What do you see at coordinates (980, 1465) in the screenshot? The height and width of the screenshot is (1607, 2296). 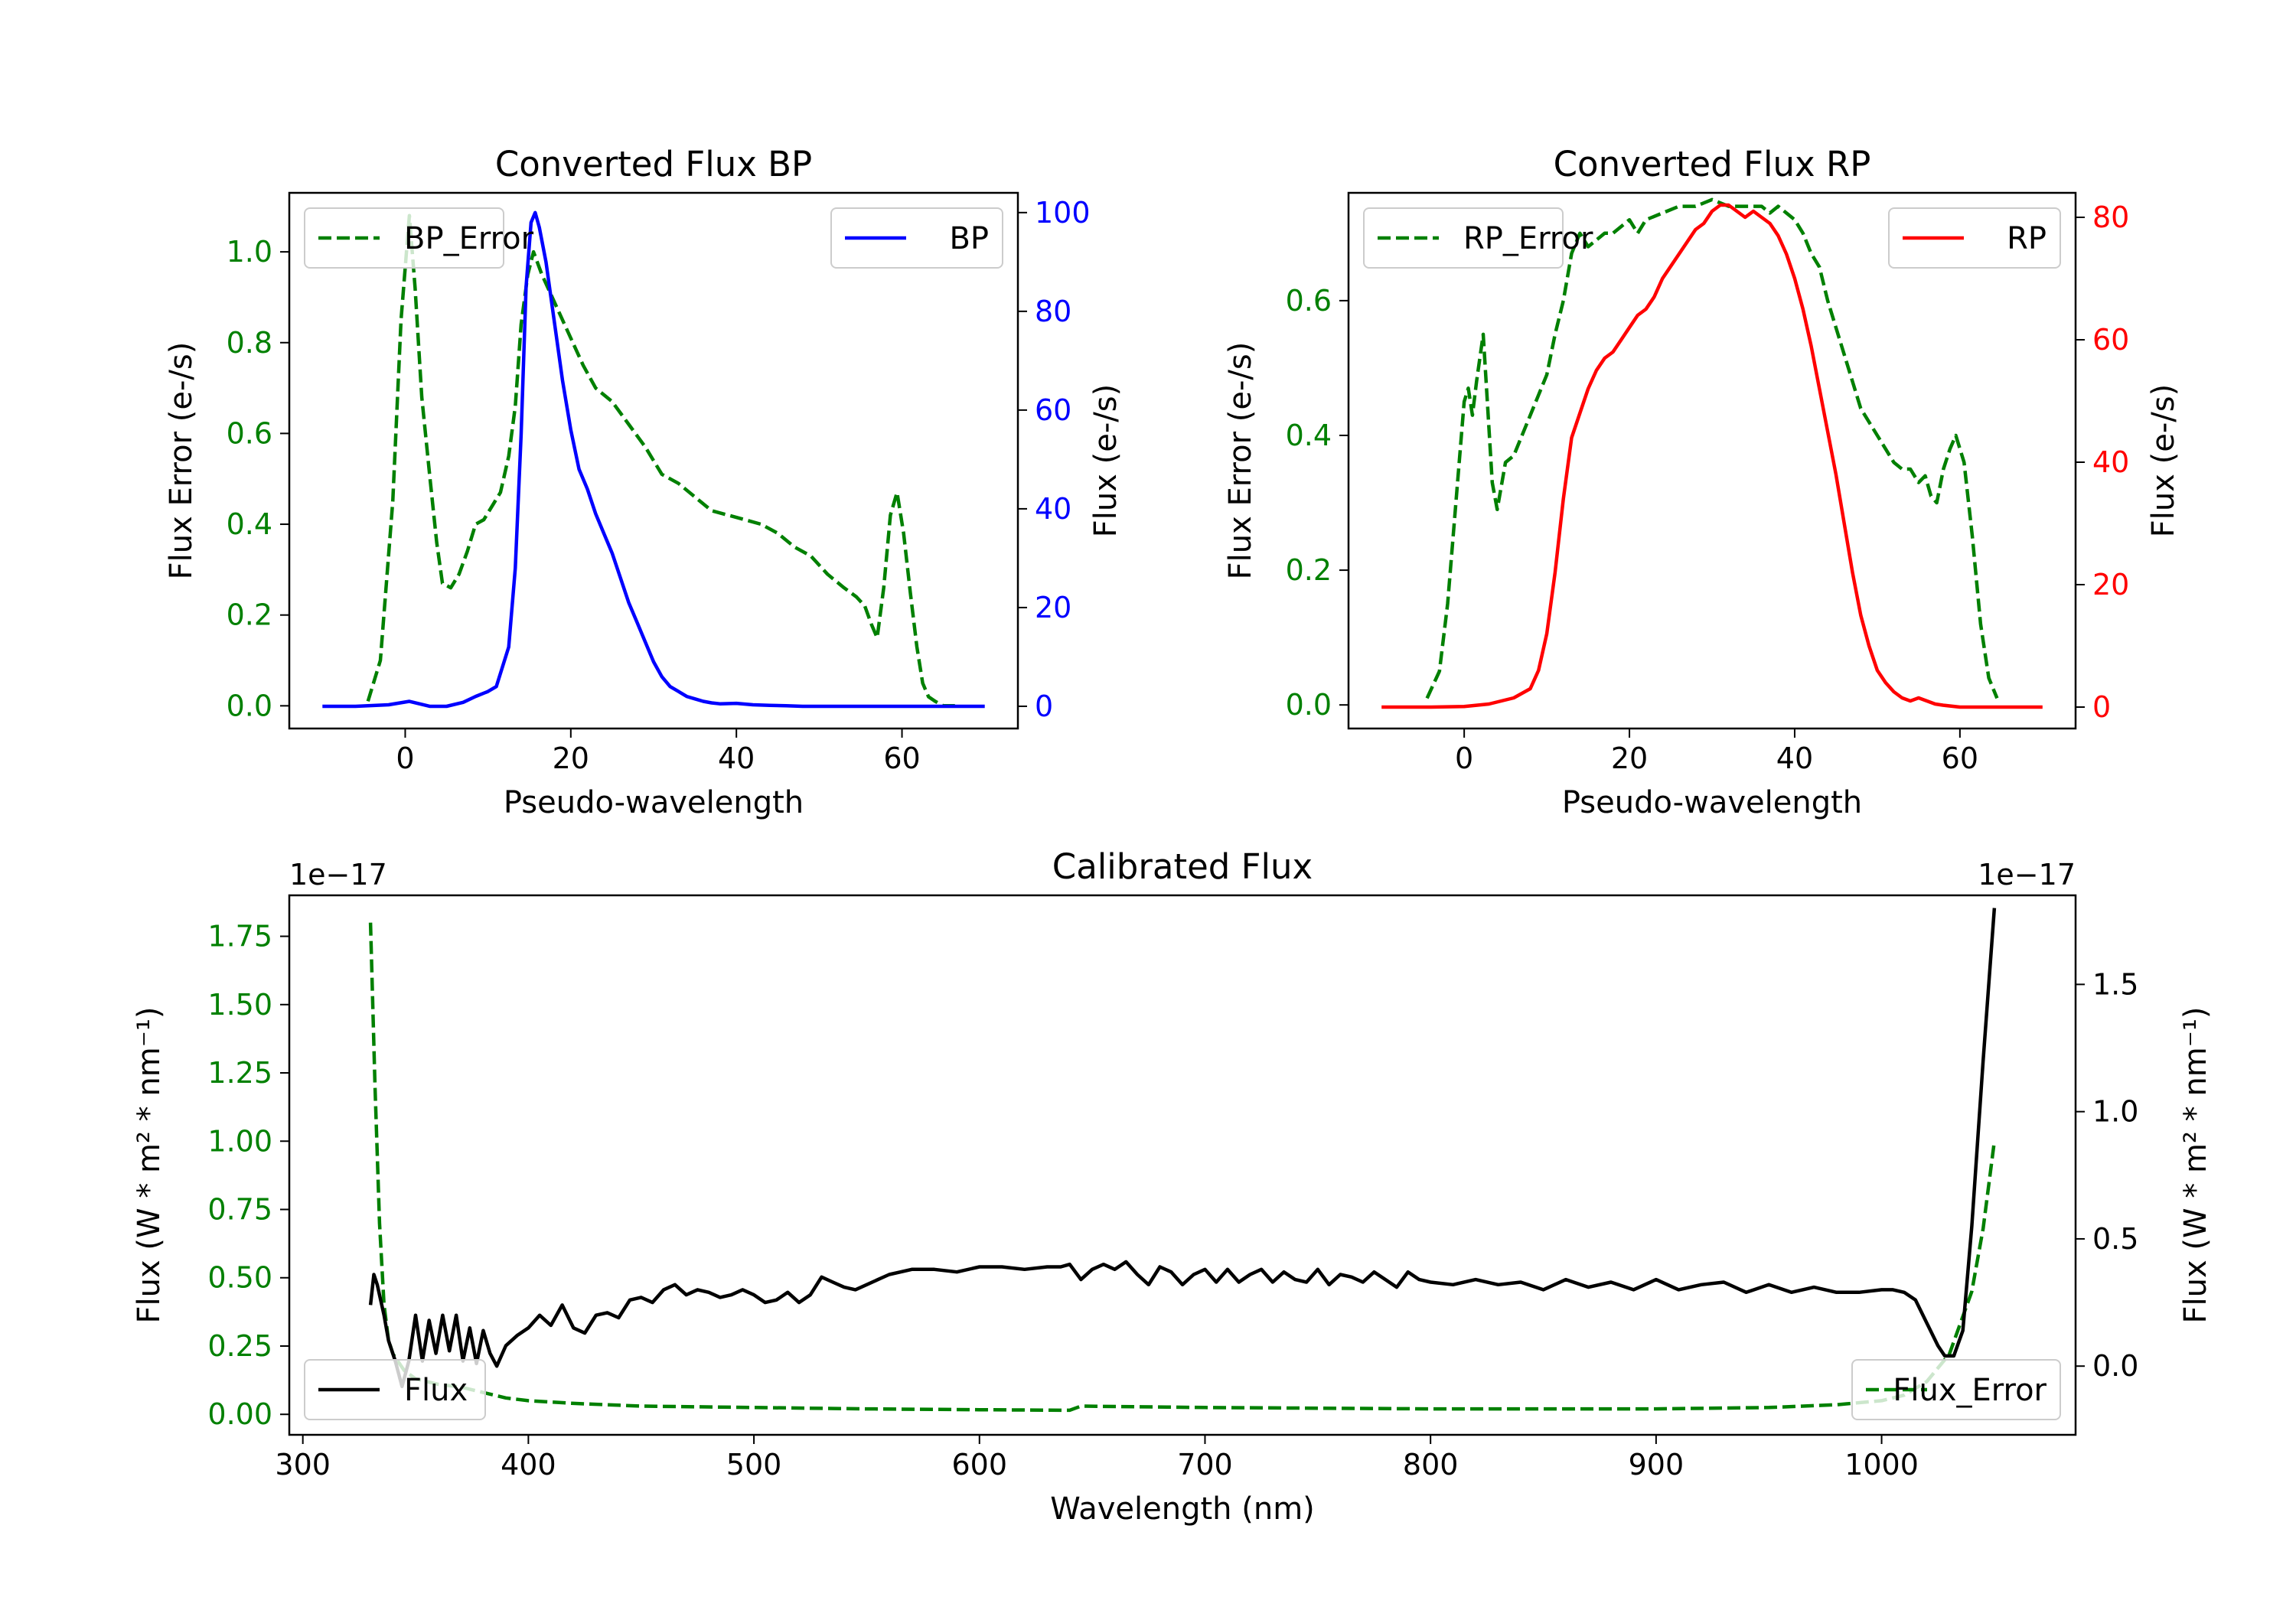 I see `x-tick-label: 600` at bounding box center [980, 1465].